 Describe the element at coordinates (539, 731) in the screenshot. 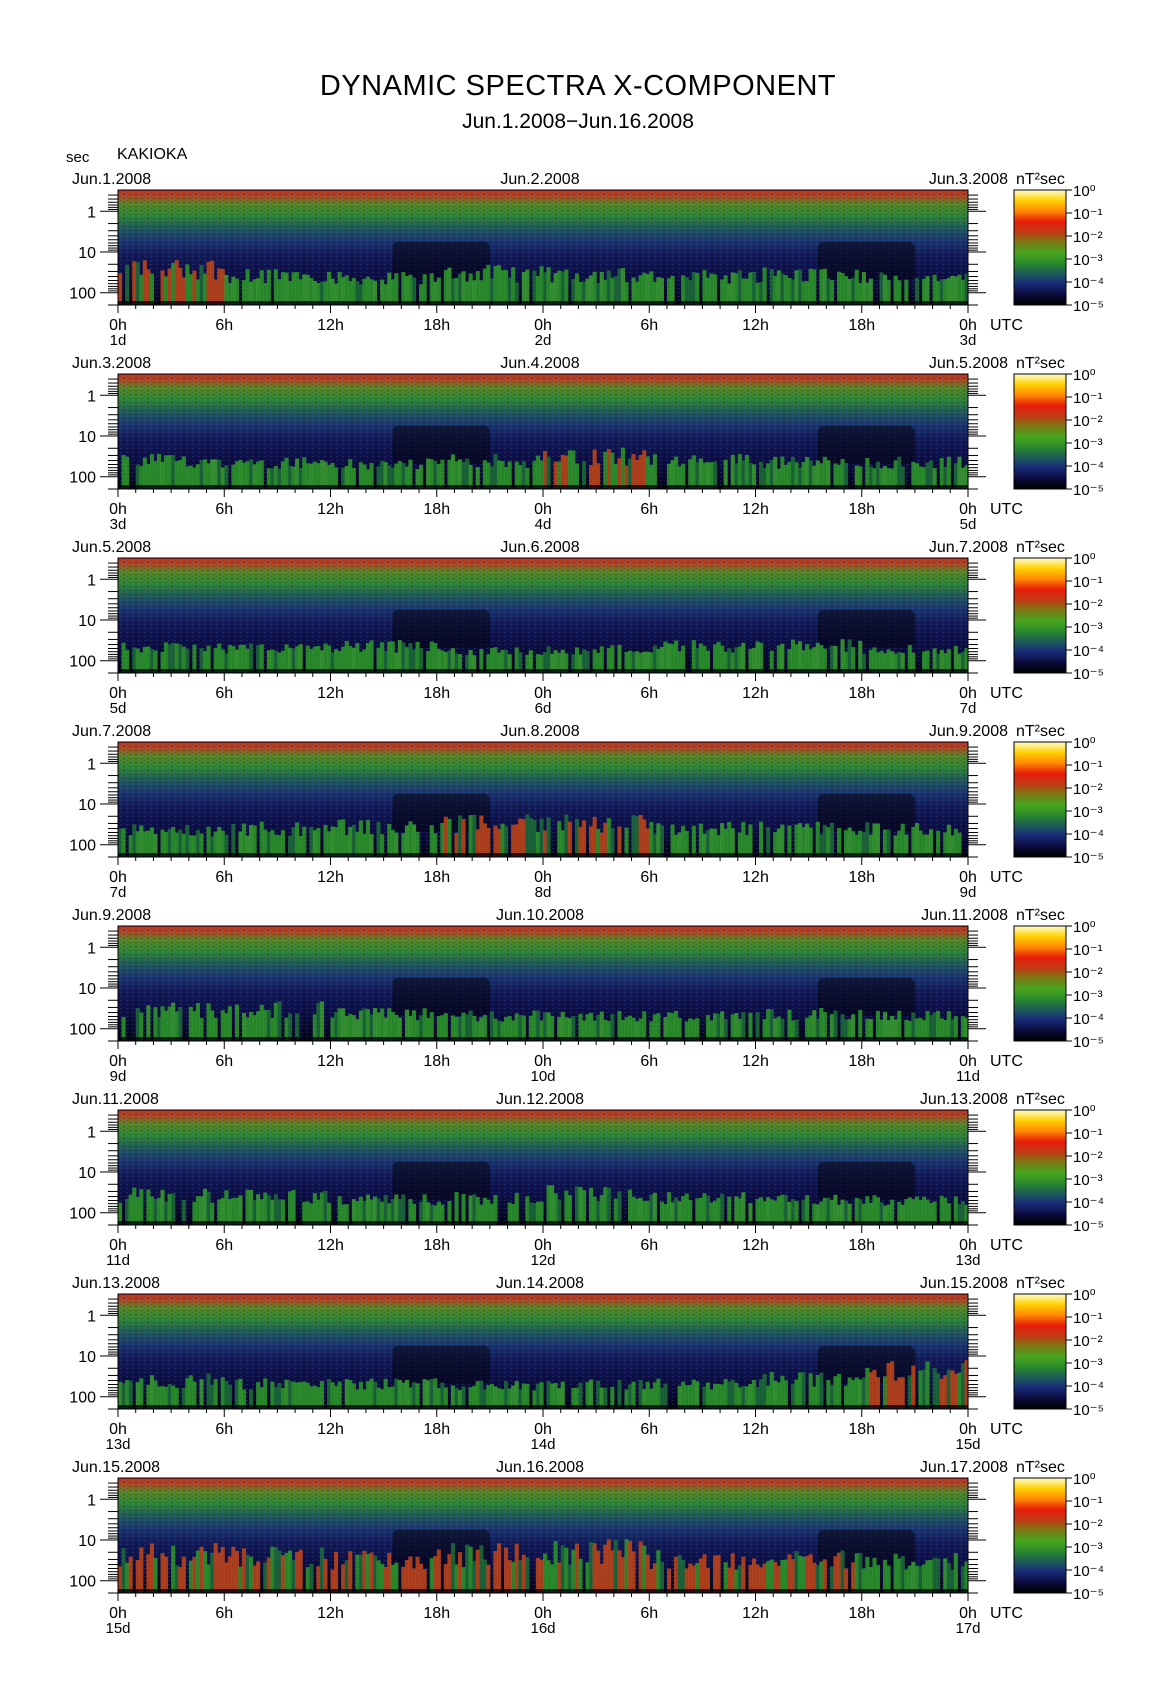

I see `date-mid-label: Jun.8.2008` at that location.